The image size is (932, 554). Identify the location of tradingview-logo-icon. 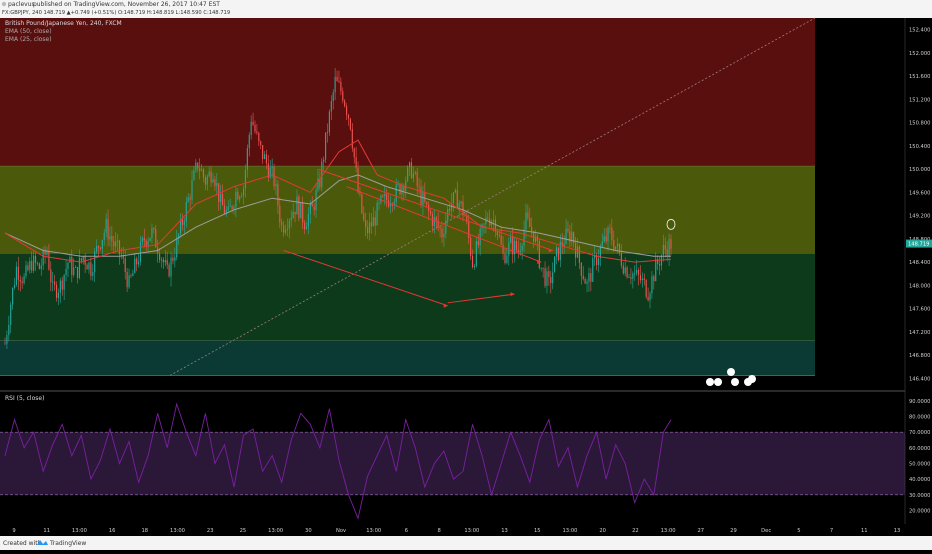
(42, 542).